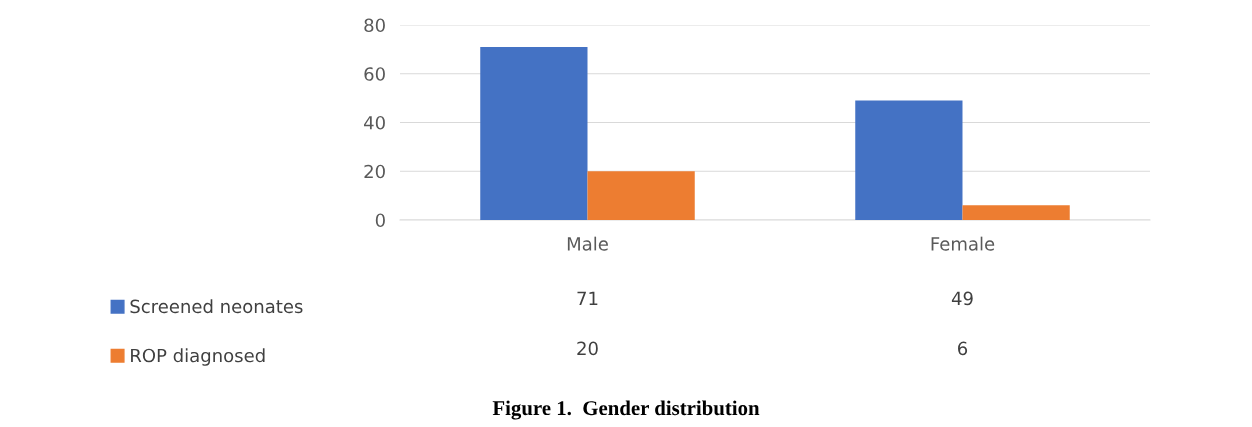 Image resolution: width=1252 pixels, height=427 pixels. What do you see at coordinates (216, 306) in the screenshot?
I see `legend-label: Screened neonates` at bounding box center [216, 306].